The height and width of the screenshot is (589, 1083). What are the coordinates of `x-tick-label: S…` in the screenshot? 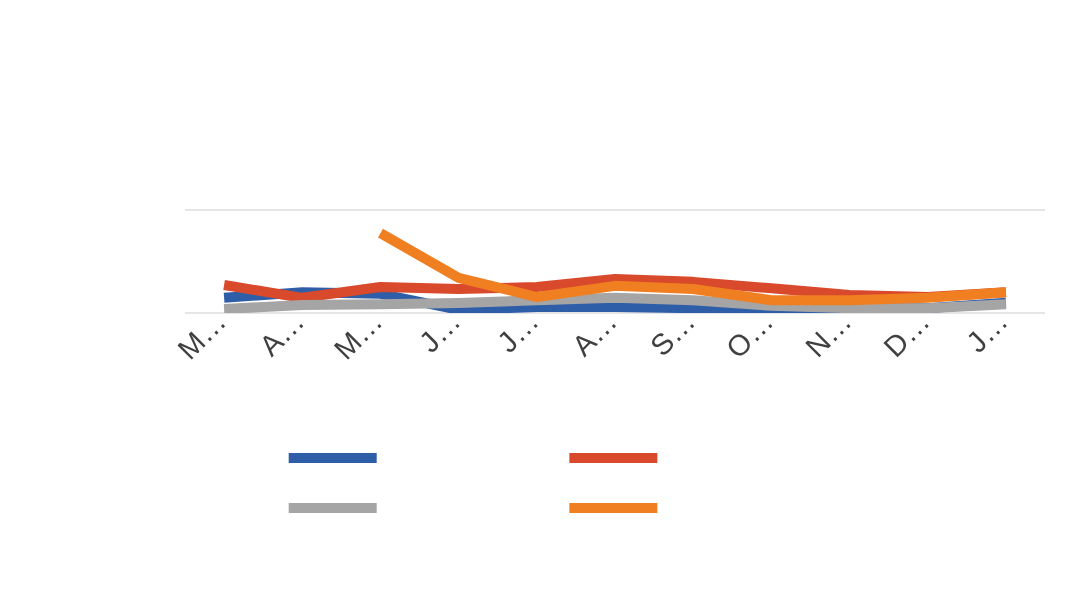 It's located at (673, 339).